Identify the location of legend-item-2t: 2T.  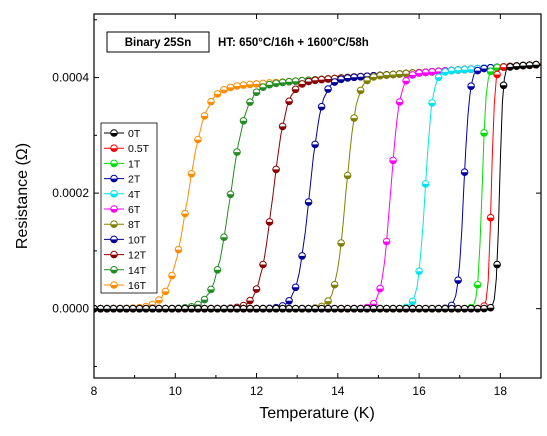
(122, 180).